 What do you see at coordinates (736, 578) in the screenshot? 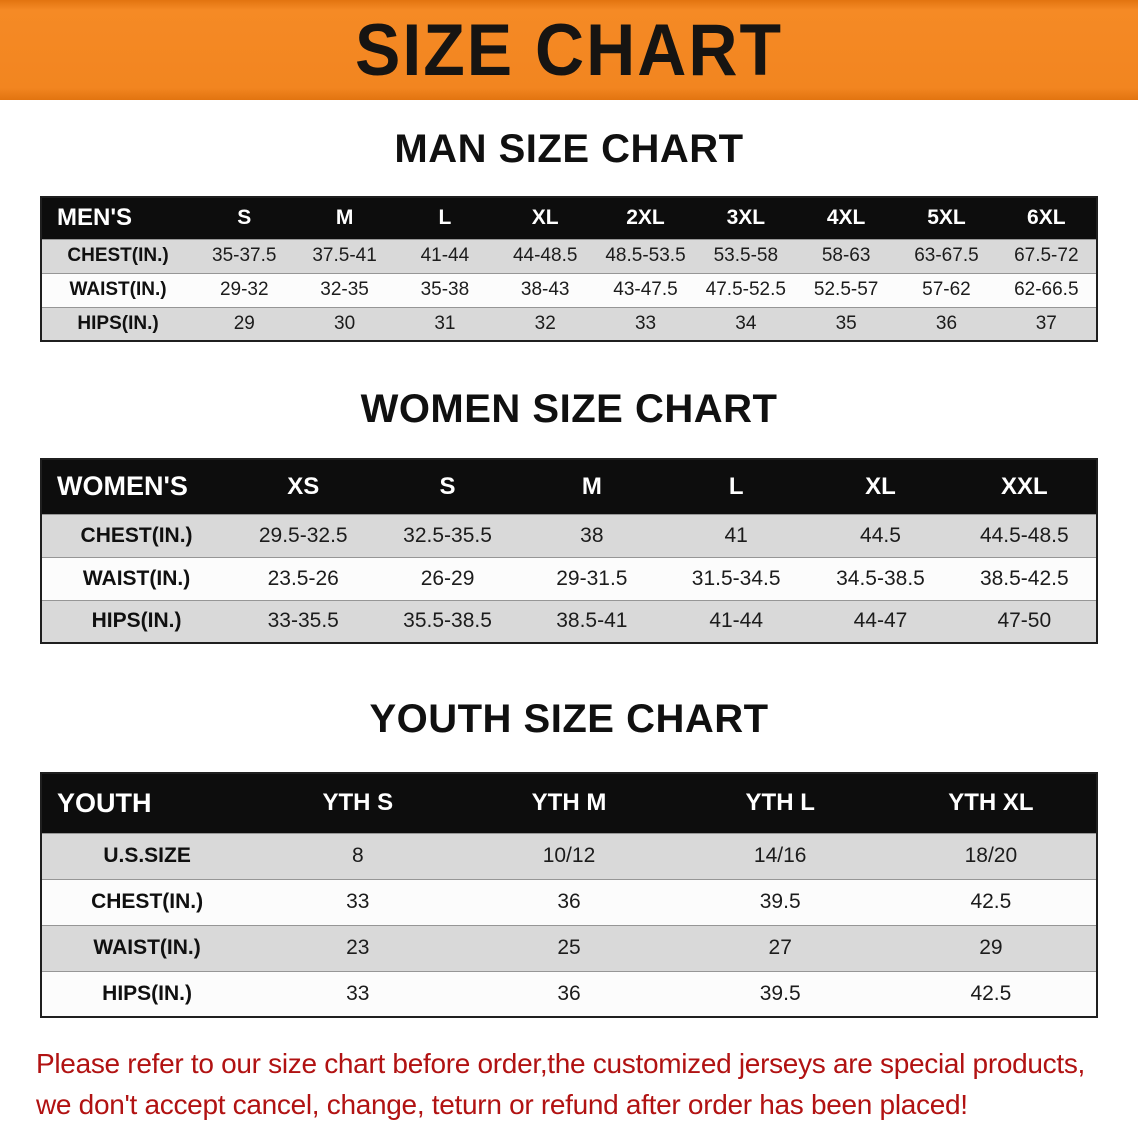
I see `size-value-cell: 31.5-34.5` at bounding box center [736, 578].